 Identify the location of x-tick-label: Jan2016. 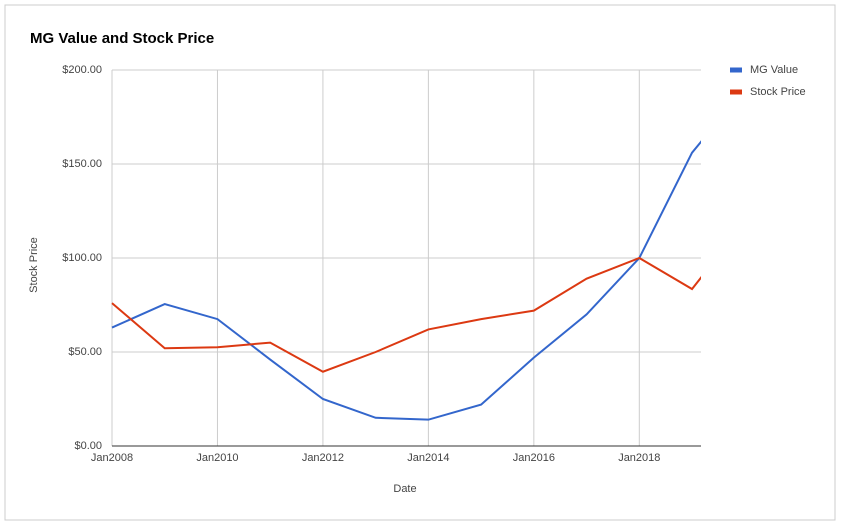
(534, 458).